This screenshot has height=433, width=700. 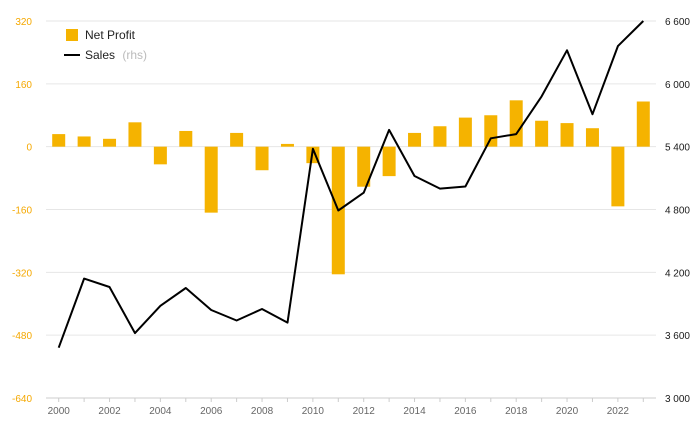 What do you see at coordinates (59, 411) in the screenshot?
I see `x-tick-label: 2000` at bounding box center [59, 411].